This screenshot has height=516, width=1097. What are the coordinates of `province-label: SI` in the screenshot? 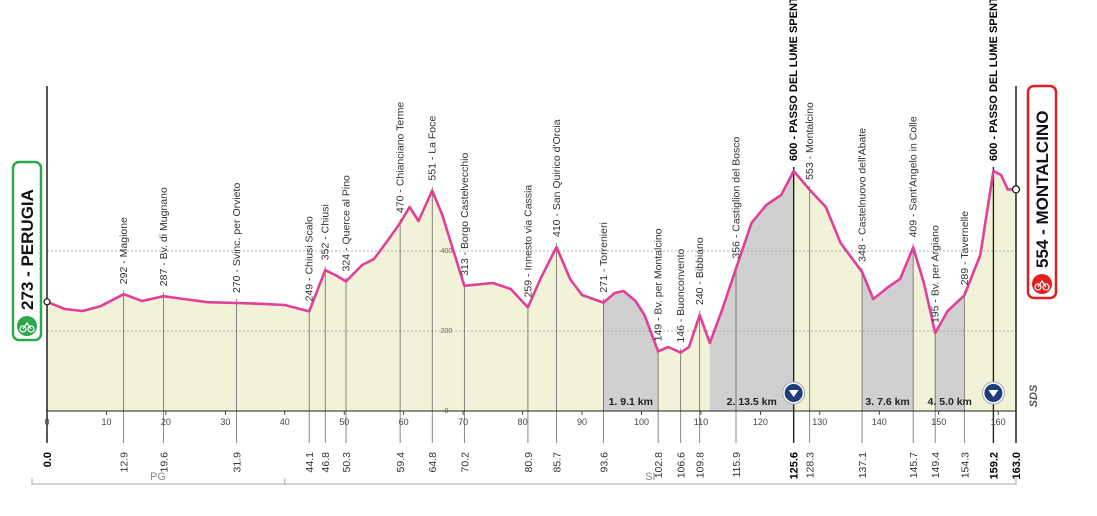 It's located at (650, 477).